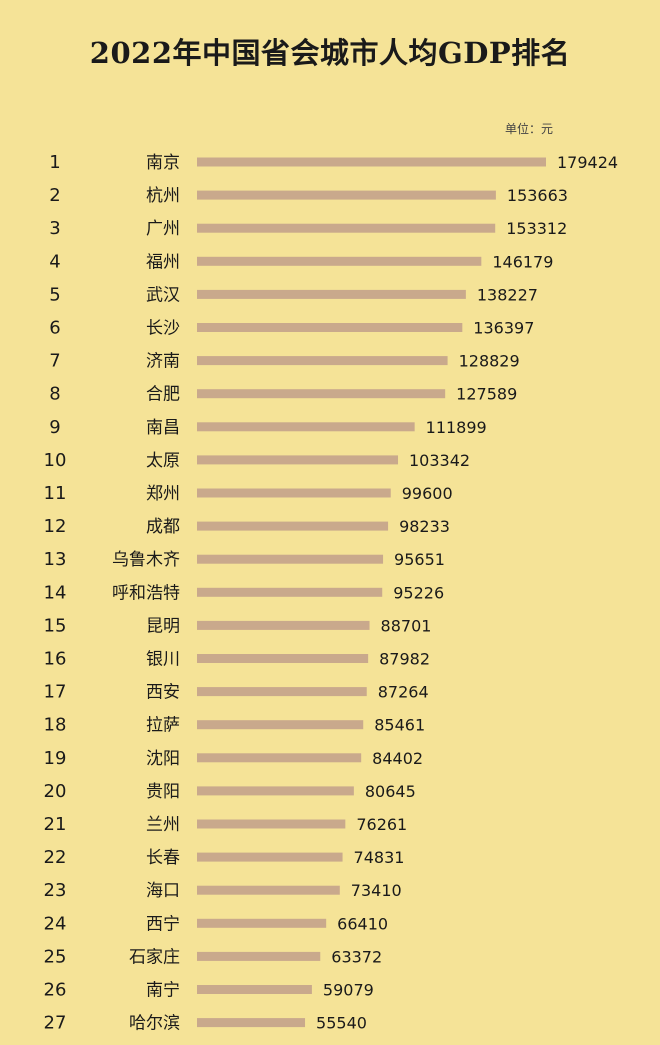  Describe the element at coordinates (163, 295) in the screenshot. I see `city-label: 武汉` at that location.